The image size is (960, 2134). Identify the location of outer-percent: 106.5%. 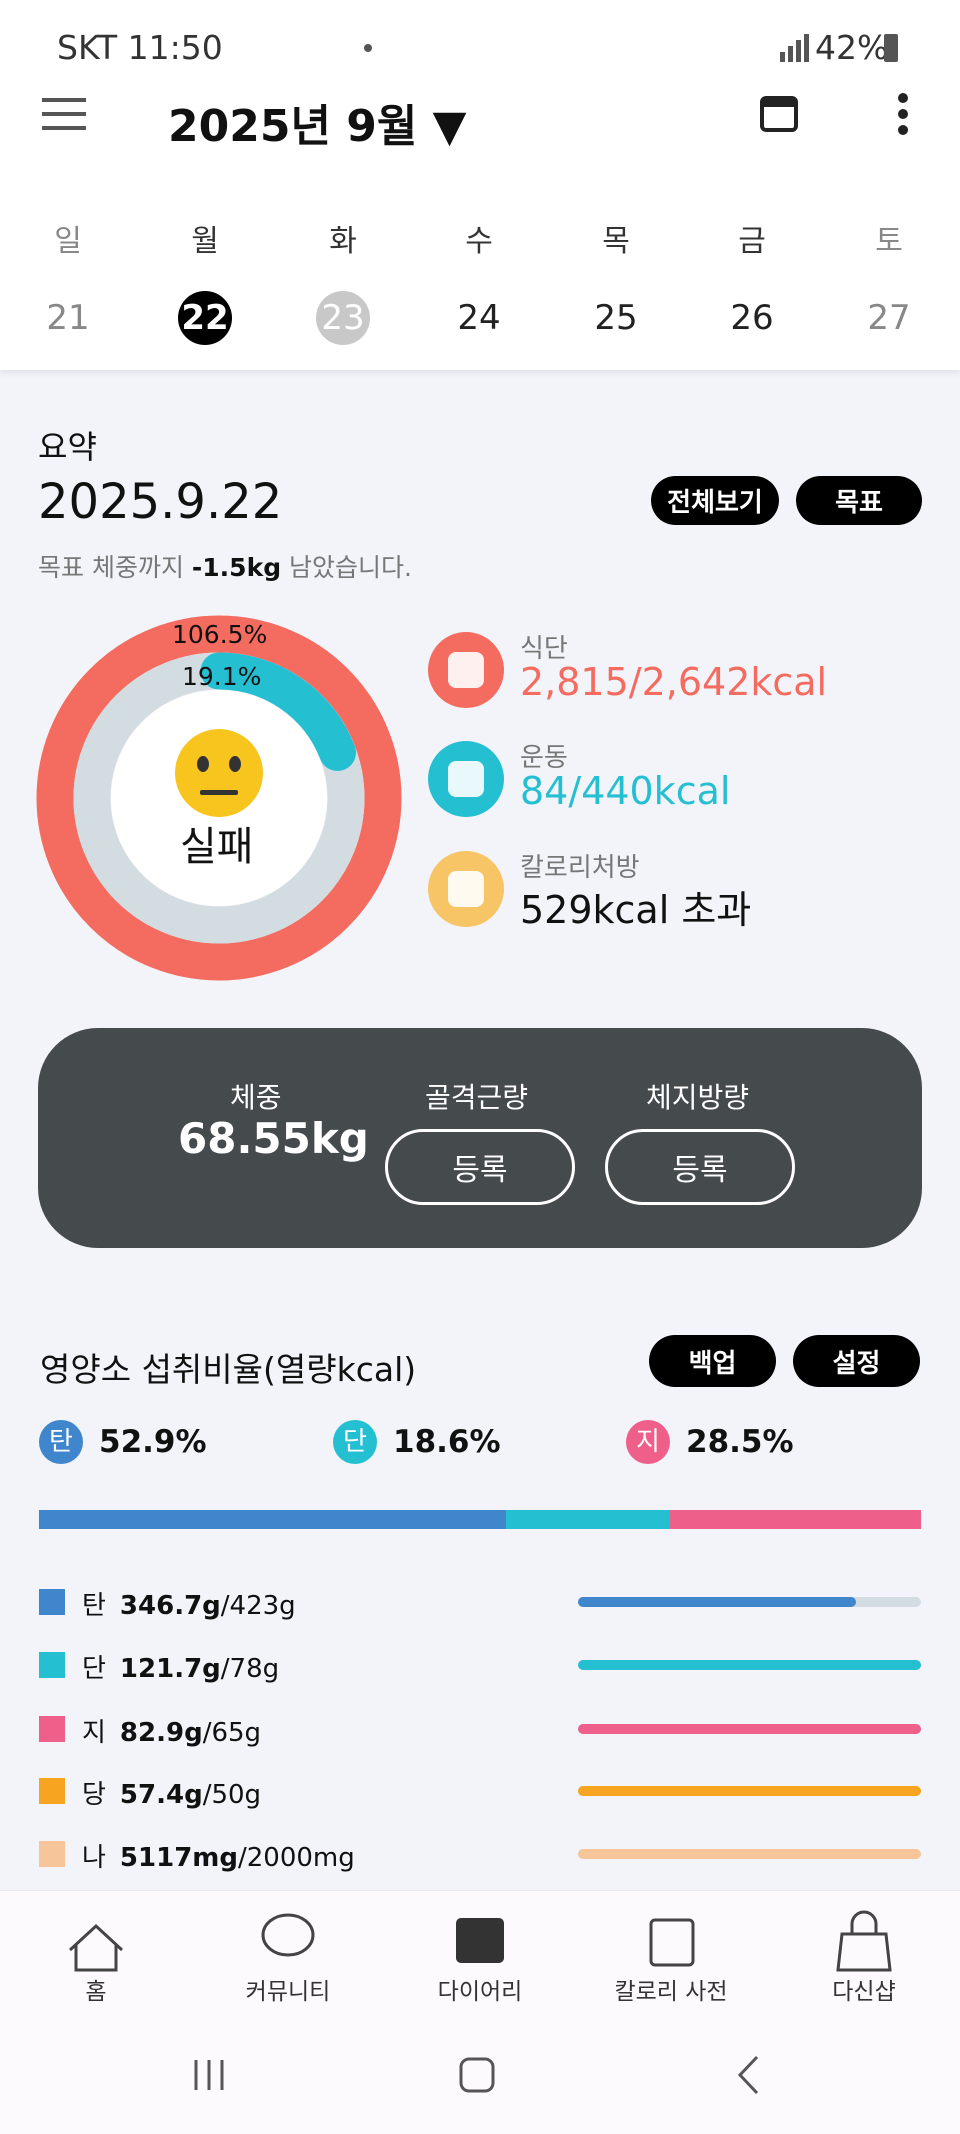
(220, 634).